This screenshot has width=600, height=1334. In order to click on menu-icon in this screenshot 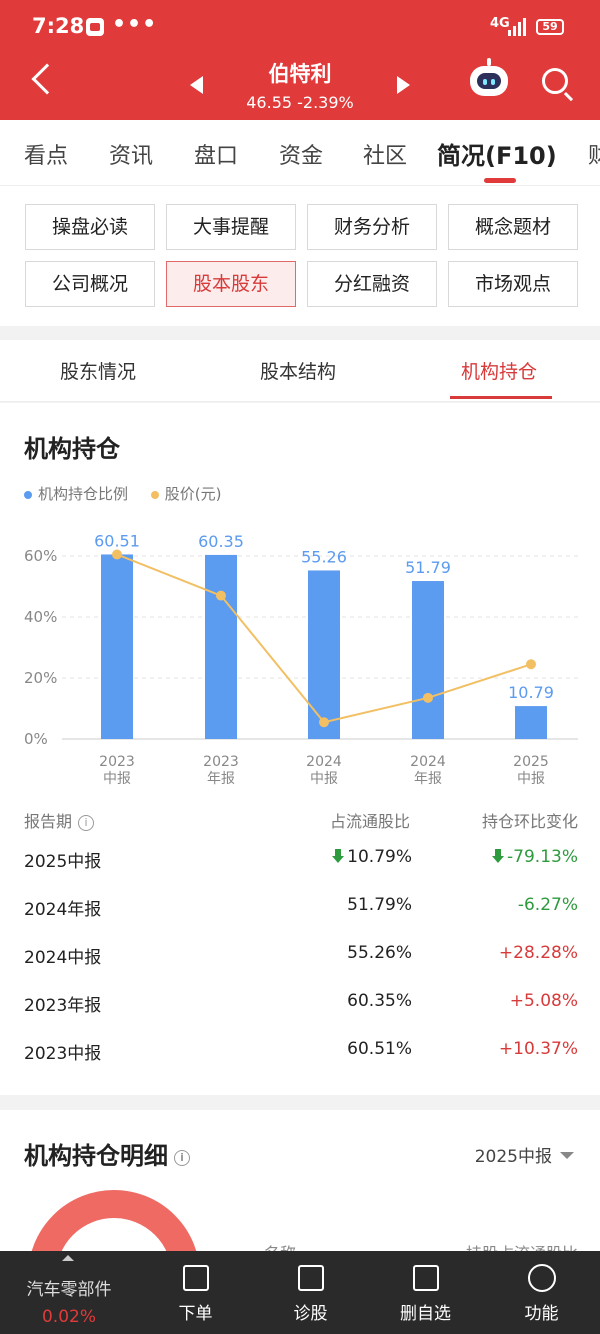, I will do `click(541, 1278)`.